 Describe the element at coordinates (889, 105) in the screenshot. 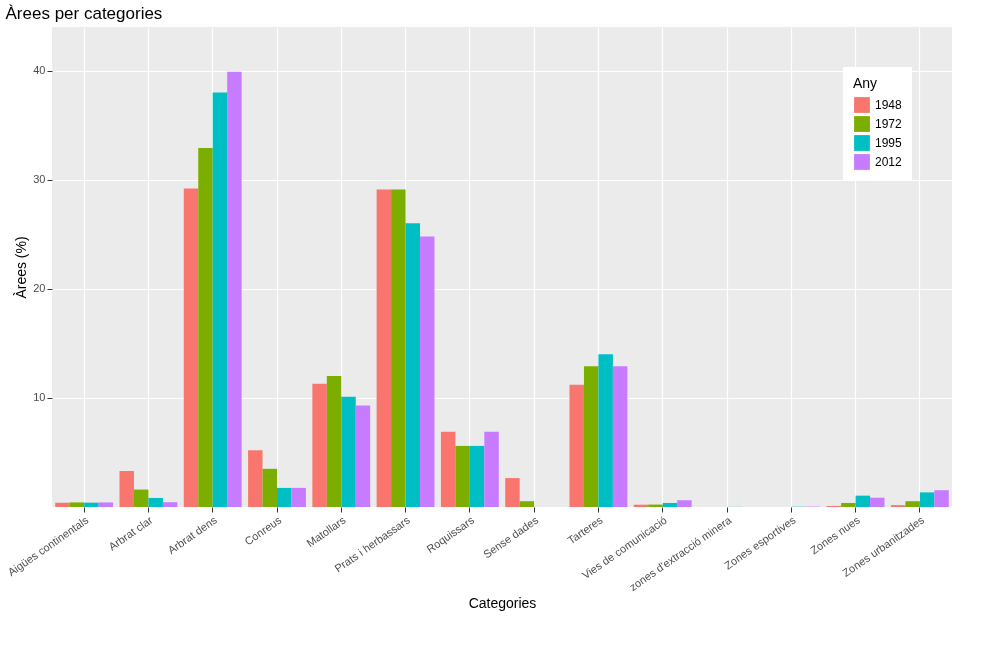

I see `legend-label: 1948` at that location.